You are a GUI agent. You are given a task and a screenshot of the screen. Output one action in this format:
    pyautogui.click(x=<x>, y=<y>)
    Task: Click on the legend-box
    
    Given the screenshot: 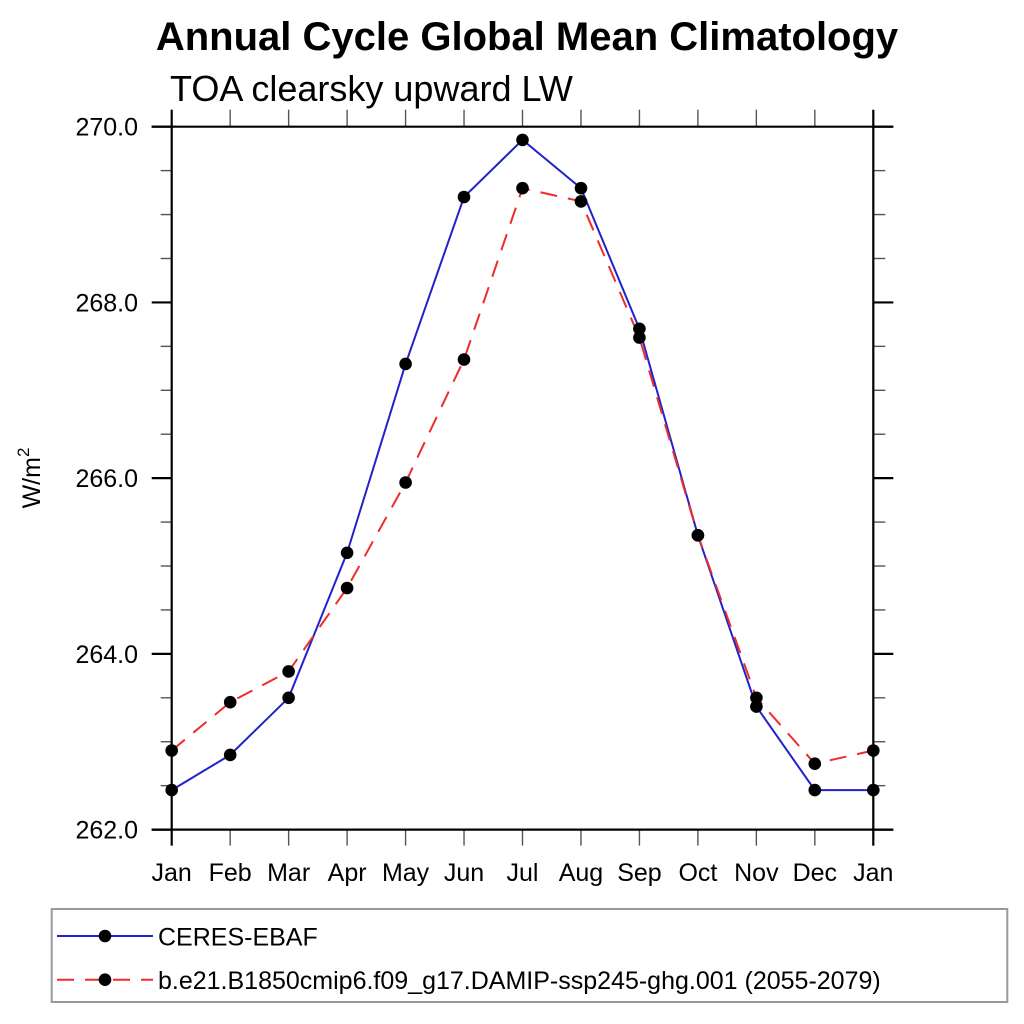 What is the action you would take?
    pyautogui.click(x=529, y=955)
    